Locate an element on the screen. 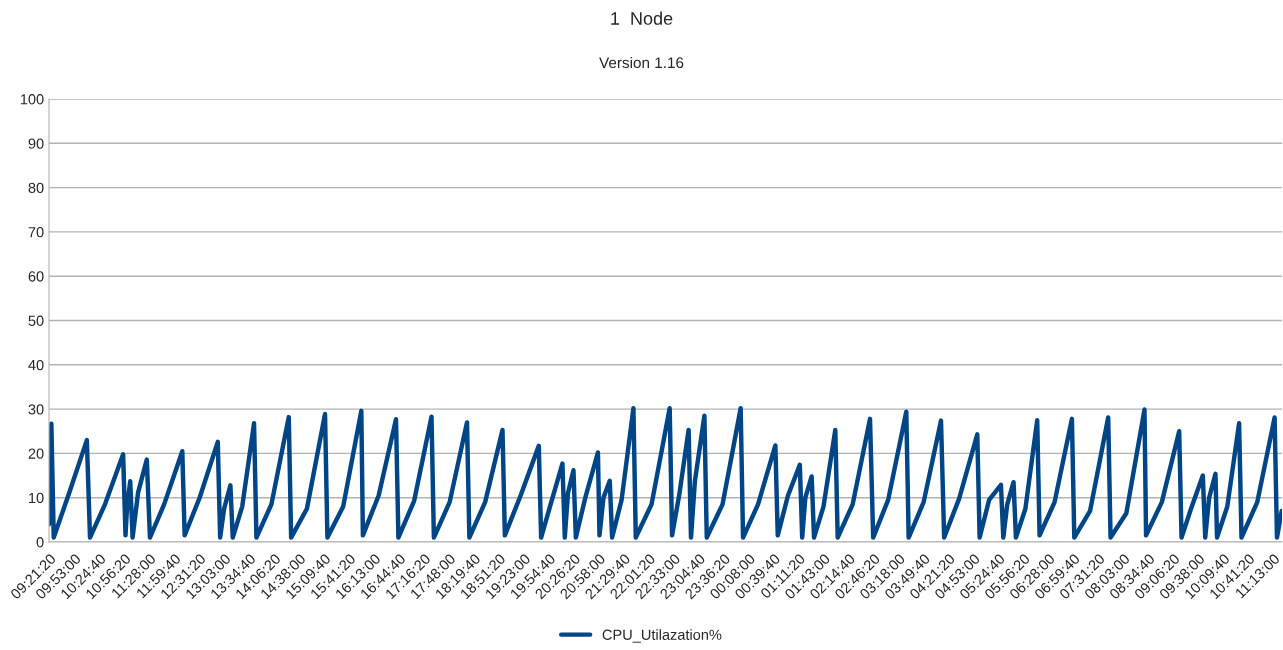 This screenshot has width=1283, height=650. y-tick-label: 20 is located at coordinates (36, 453).